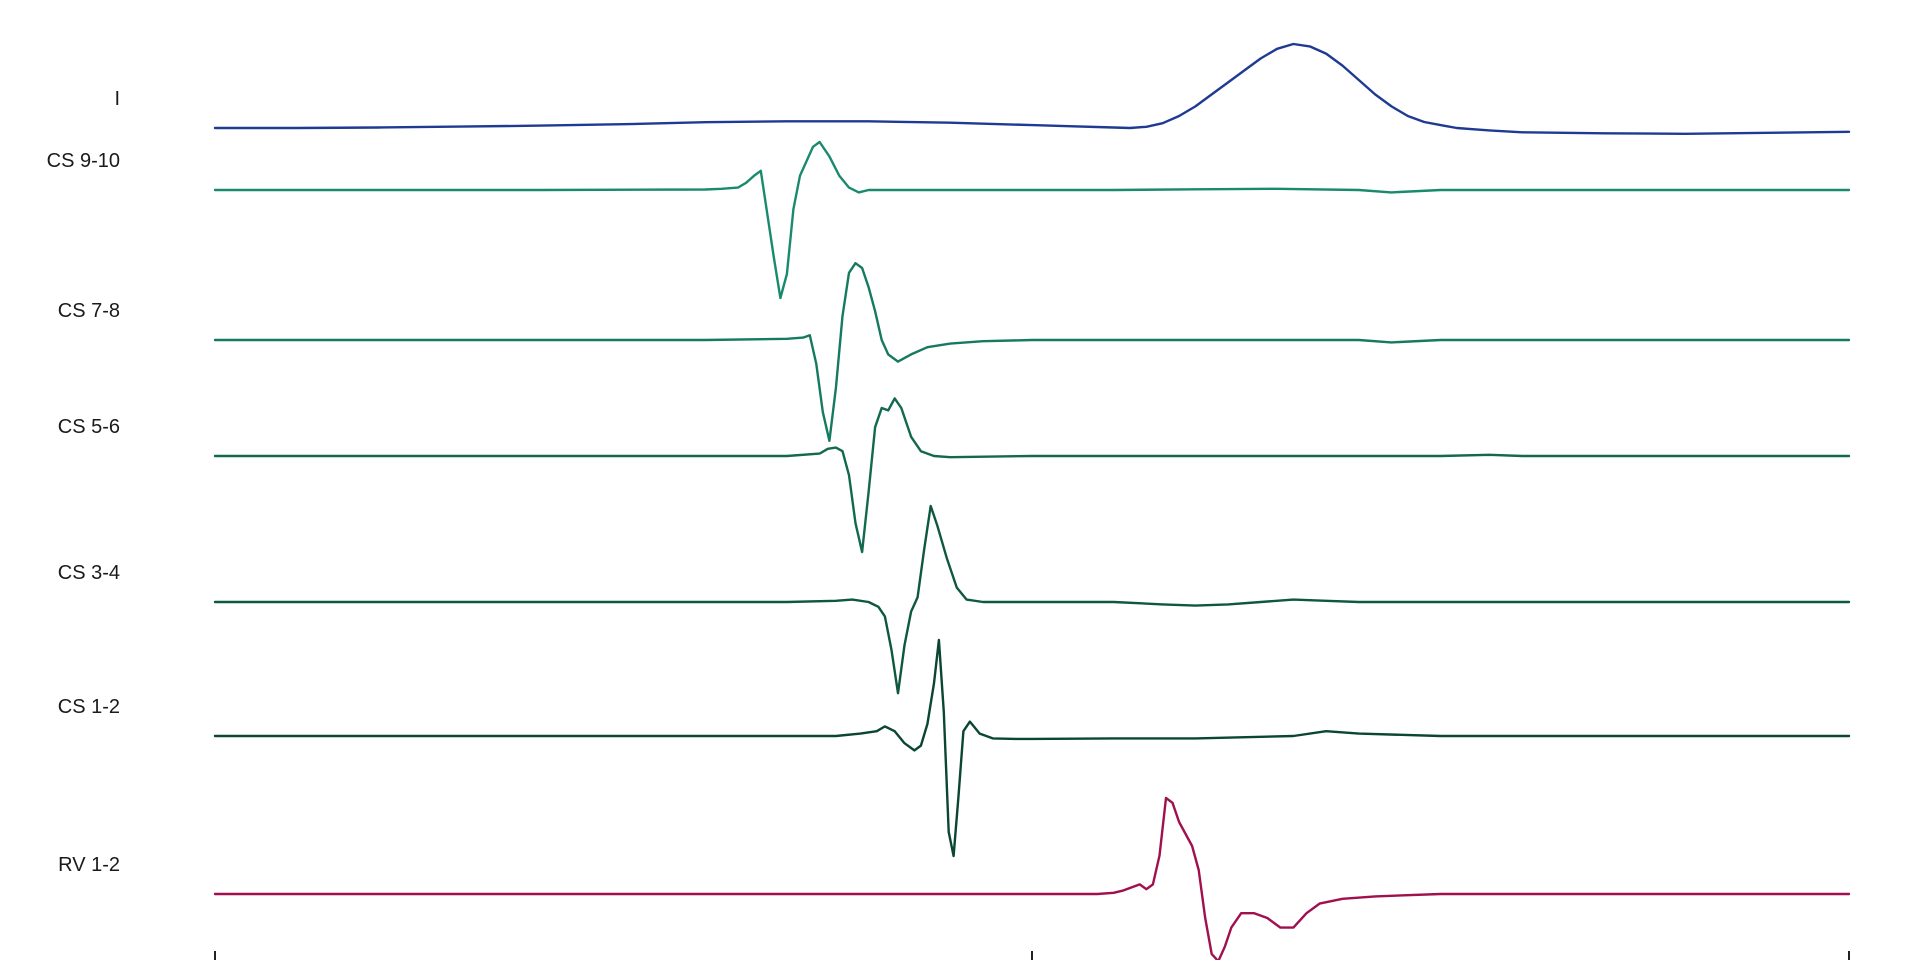 The image size is (1920, 960). Describe the element at coordinates (1032, 88) in the screenshot. I see `trace-i` at that location.